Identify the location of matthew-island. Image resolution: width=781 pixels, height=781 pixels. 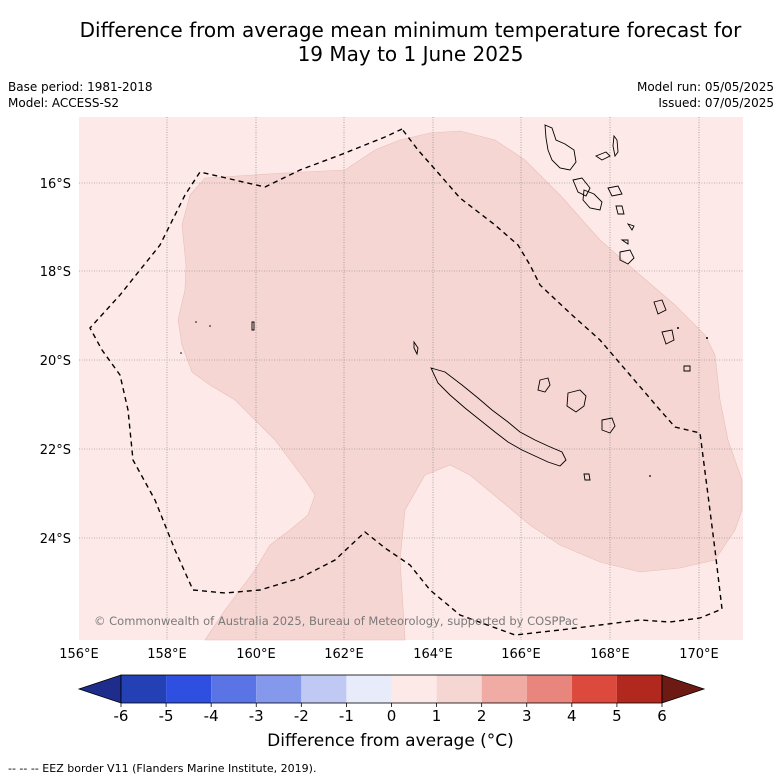
(660, 307).